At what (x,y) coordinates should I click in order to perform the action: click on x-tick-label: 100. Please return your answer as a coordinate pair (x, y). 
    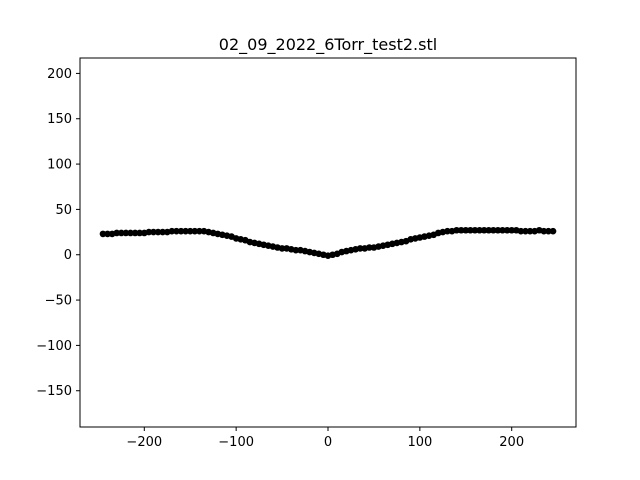
    Looking at the image, I should click on (419, 442).